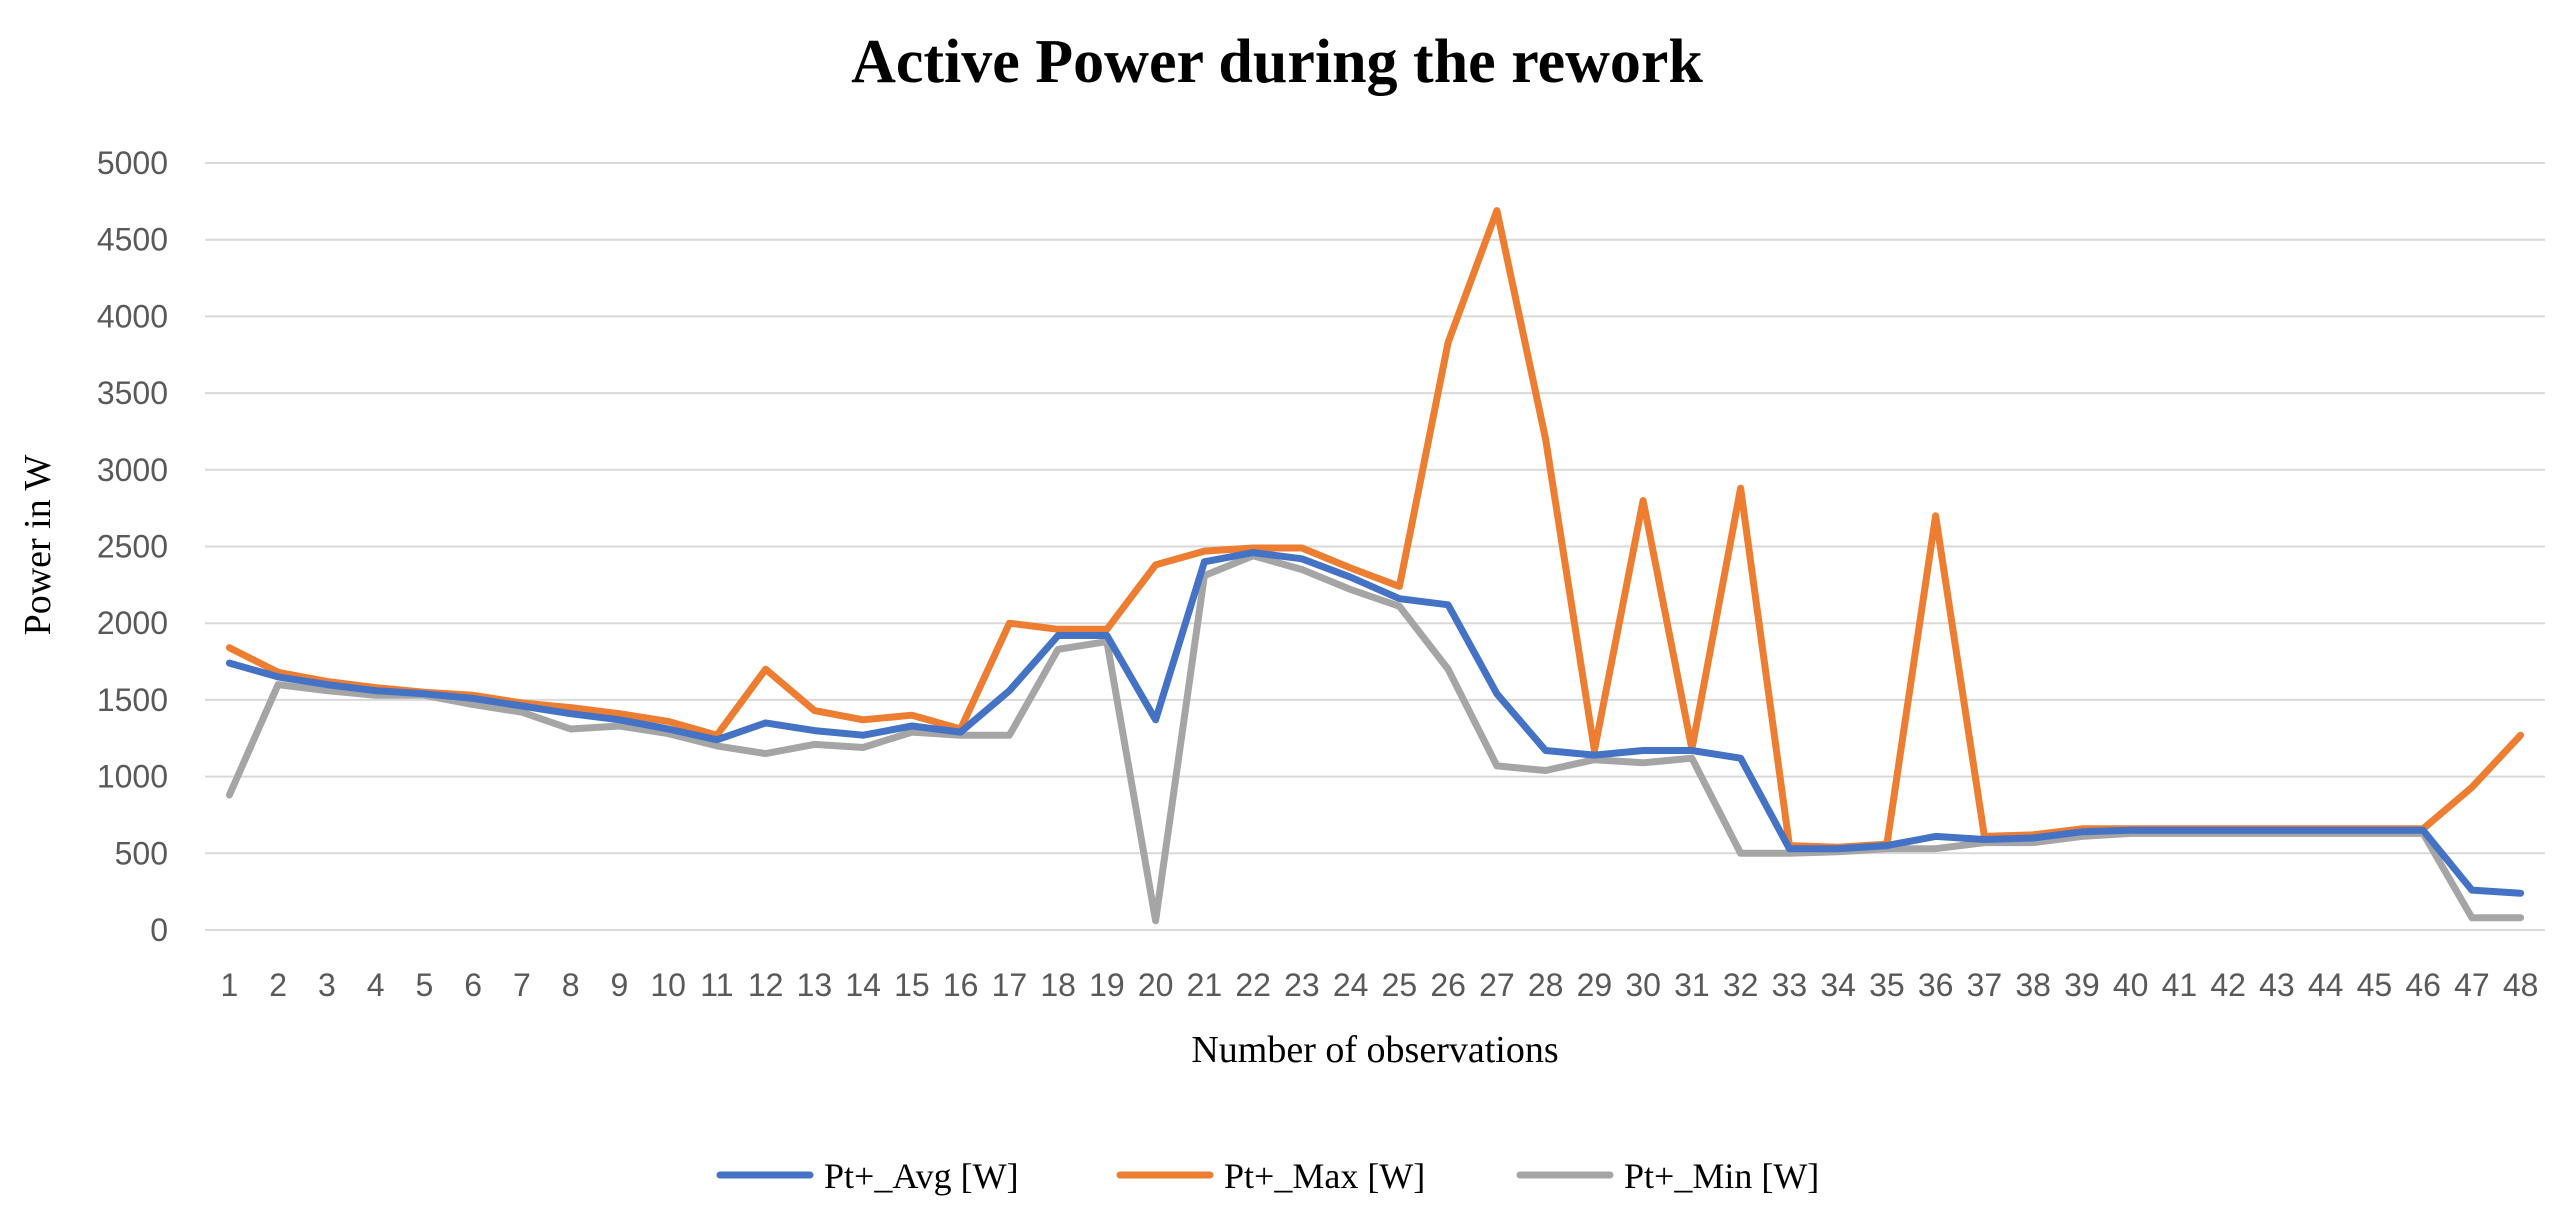  I want to click on x-tick-label: 46, so click(2423, 985).